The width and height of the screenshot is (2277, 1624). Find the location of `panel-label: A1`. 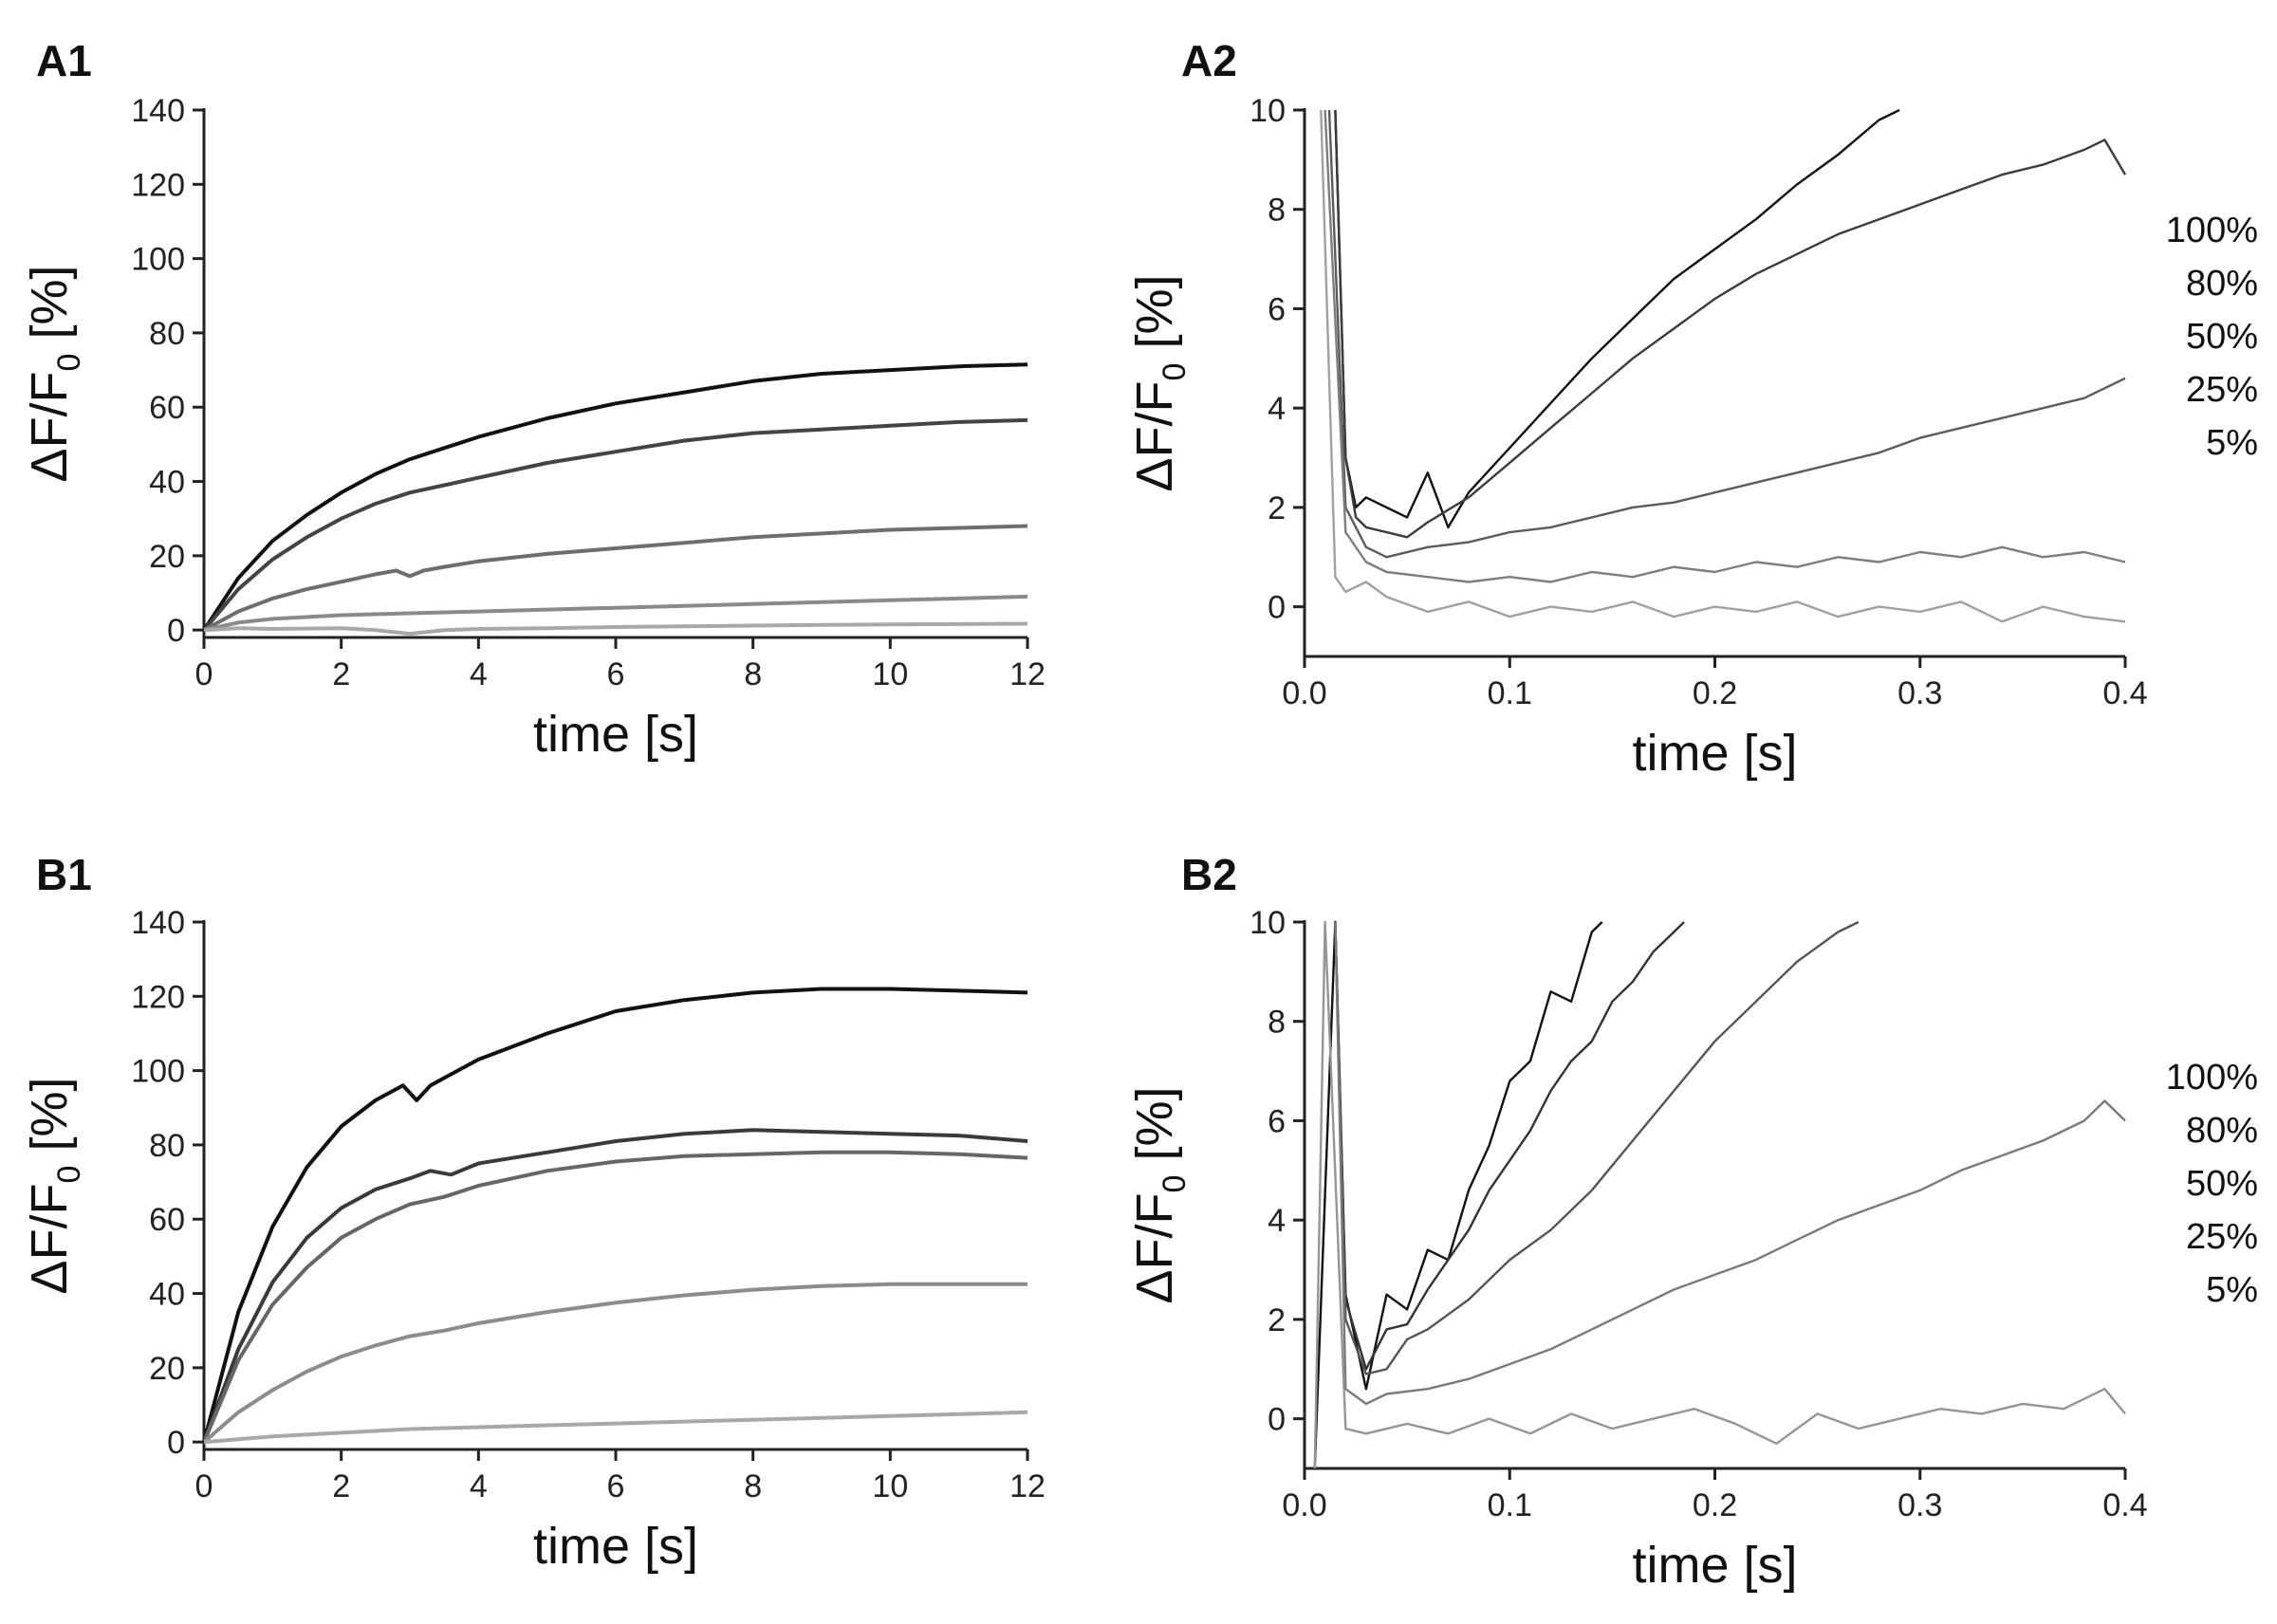

panel-label: A1 is located at coordinates (64, 61).